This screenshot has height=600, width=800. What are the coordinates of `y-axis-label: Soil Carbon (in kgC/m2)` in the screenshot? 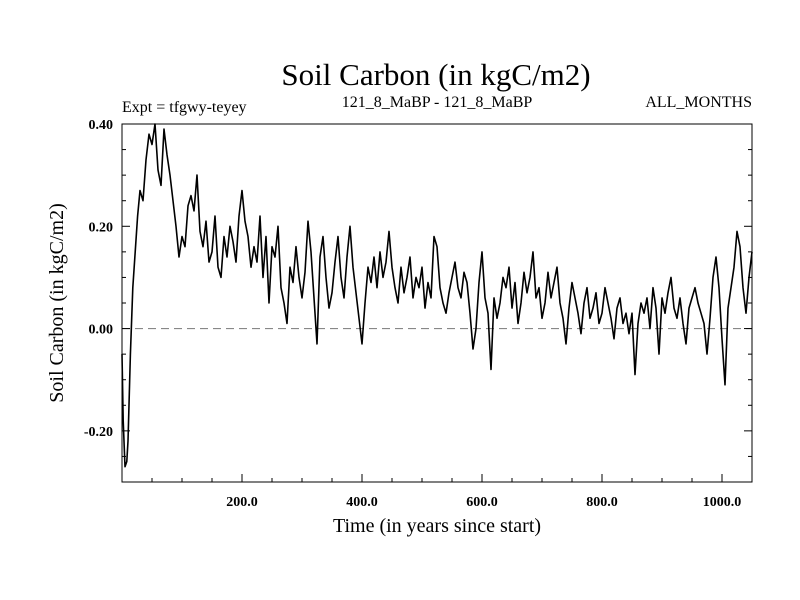 It's located at (57, 302).